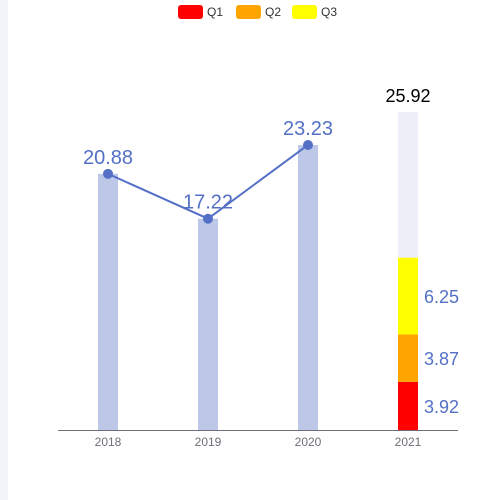 Image resolution: width=500 pixels, height=500 pixels. I want to click on x-tick-label-2018: 2018, so click(108, 442).